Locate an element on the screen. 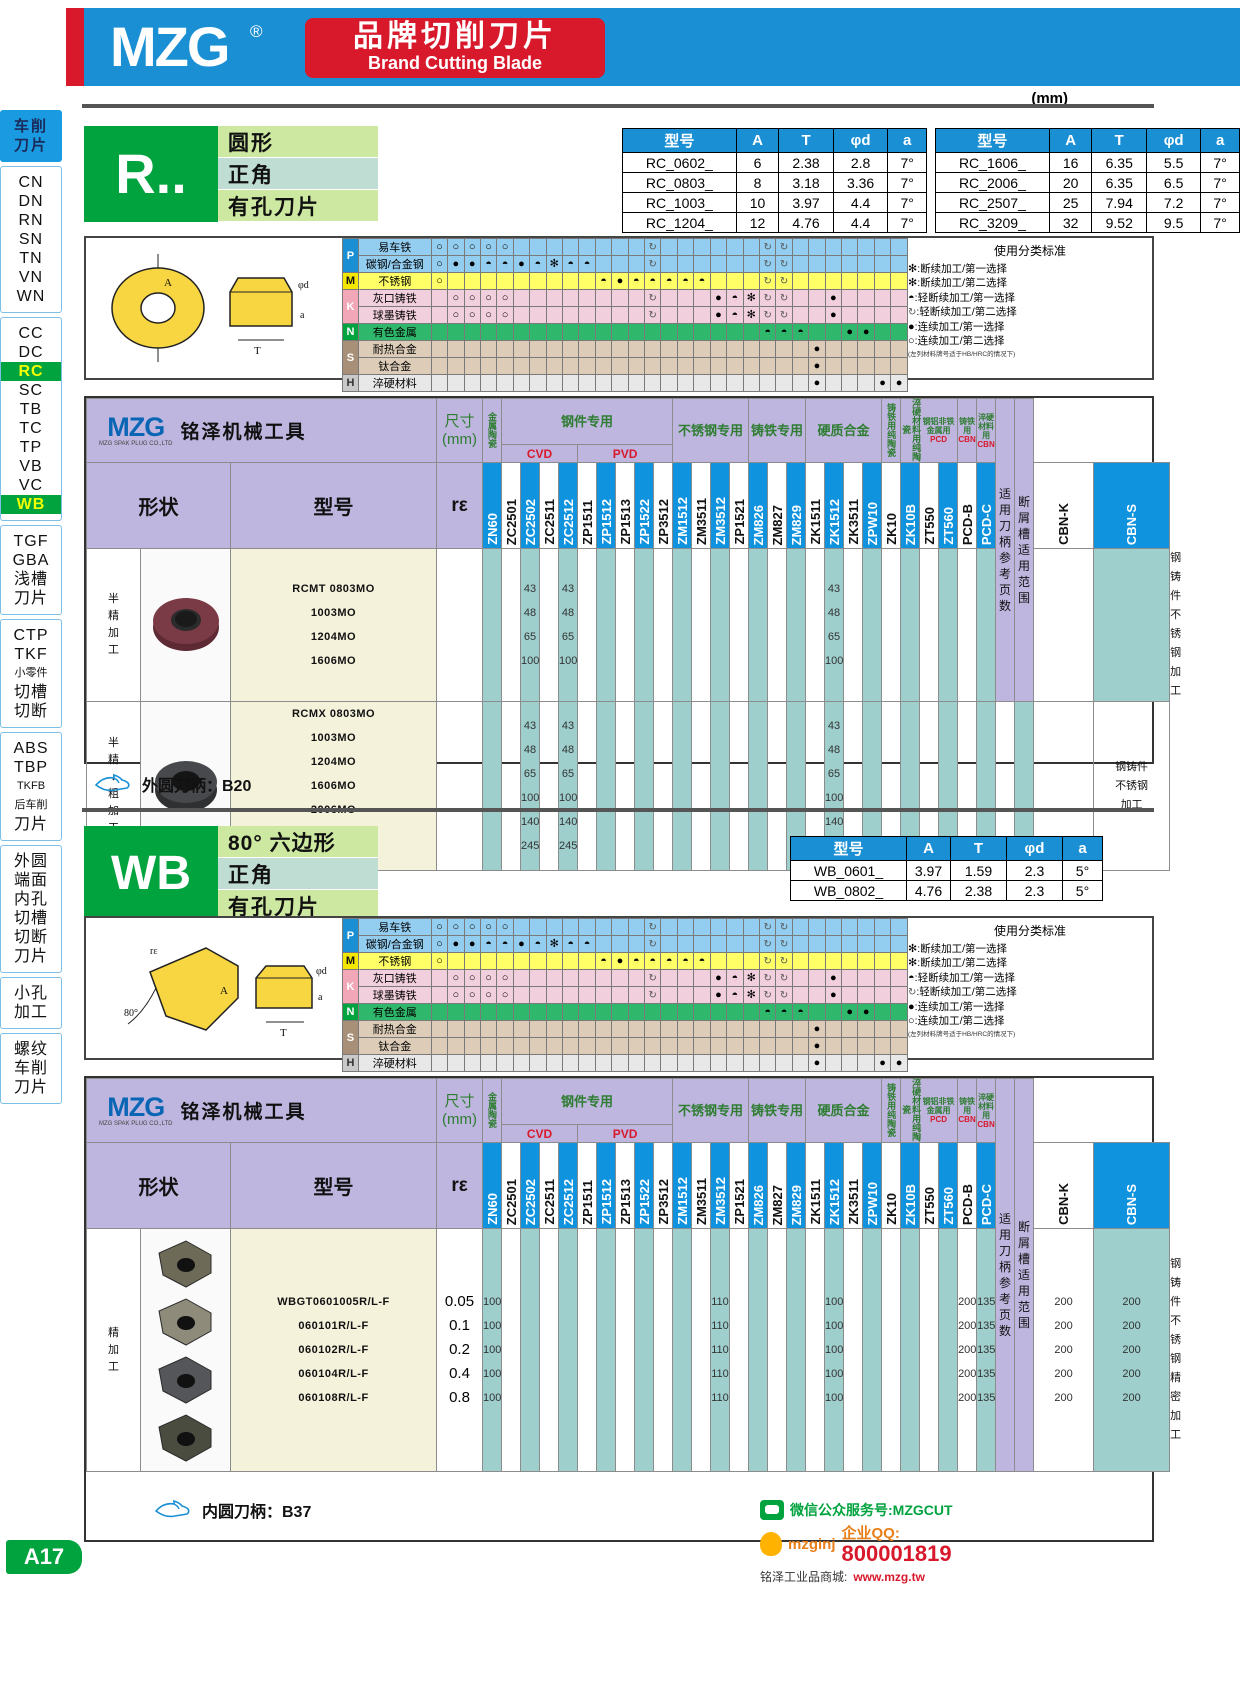 This screenshot has height=1683, width=1240. ptbl-wb-value-ZM3512: 110 110 110 110 110 is located at coordinates (720, 1350).